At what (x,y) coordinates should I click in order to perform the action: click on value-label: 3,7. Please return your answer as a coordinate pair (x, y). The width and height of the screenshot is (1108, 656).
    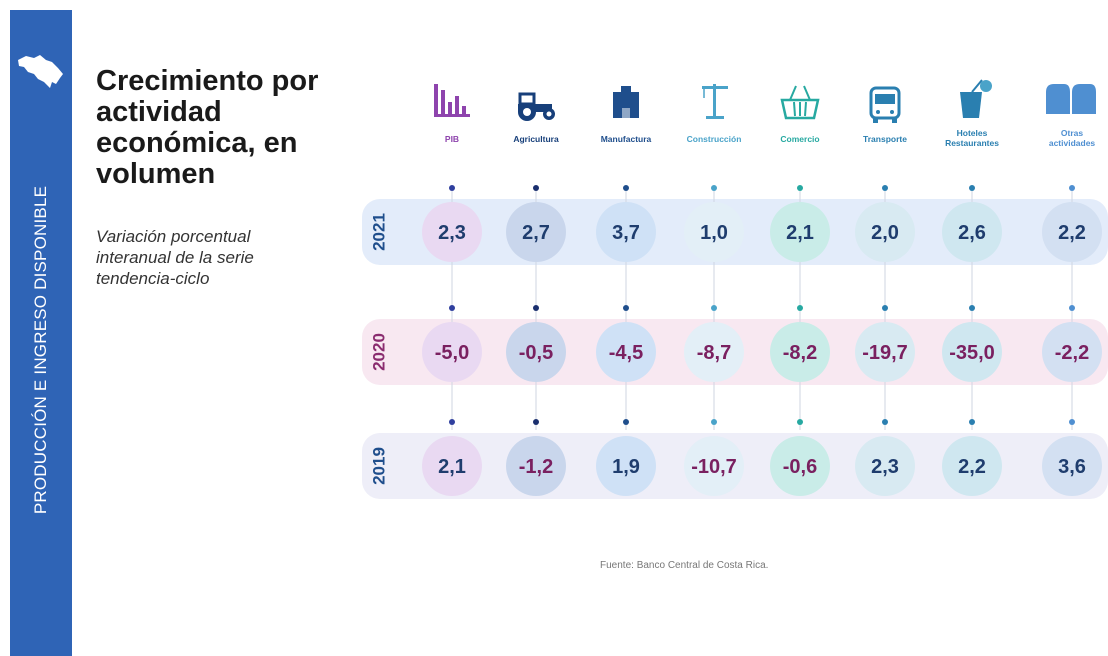
    Looking at the image, I should click on (626, 233).